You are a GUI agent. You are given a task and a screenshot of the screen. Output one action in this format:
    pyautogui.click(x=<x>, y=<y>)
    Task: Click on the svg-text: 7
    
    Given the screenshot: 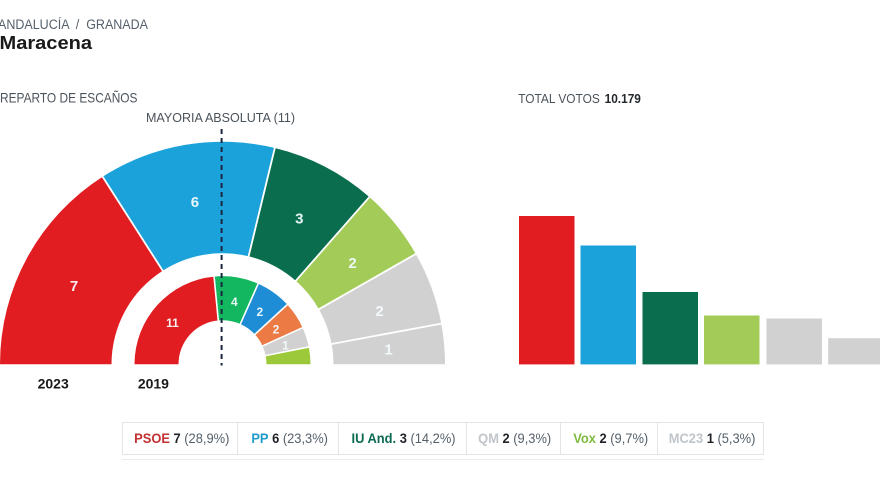 What is the action you would take?
    pyautogui.click(x=74, y=286)
    